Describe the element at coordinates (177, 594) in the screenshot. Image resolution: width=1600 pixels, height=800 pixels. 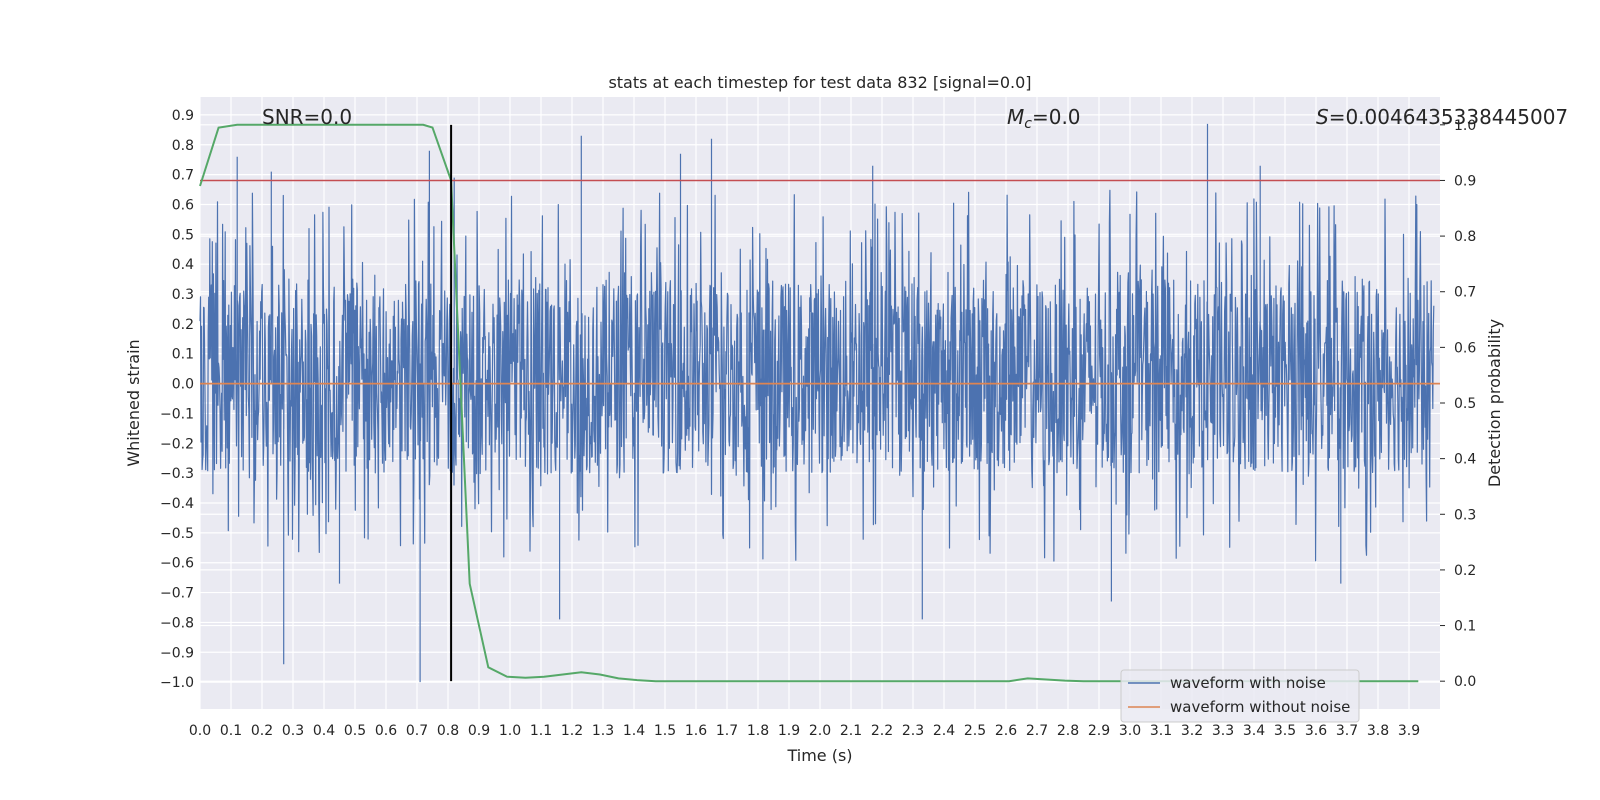
I see `y-tick-label: −0.7` at that location.